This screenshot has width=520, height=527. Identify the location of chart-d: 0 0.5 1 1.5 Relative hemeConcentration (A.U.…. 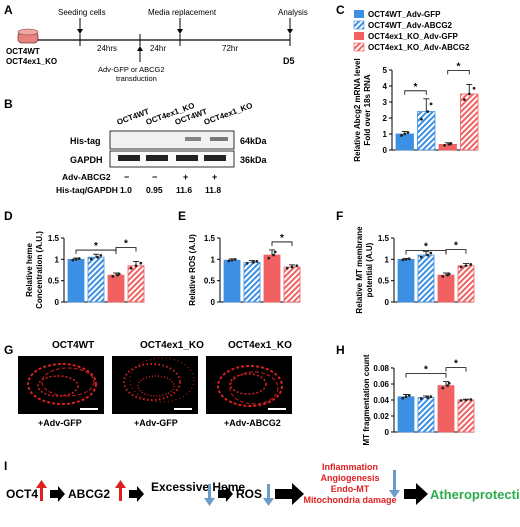
(85, 270).